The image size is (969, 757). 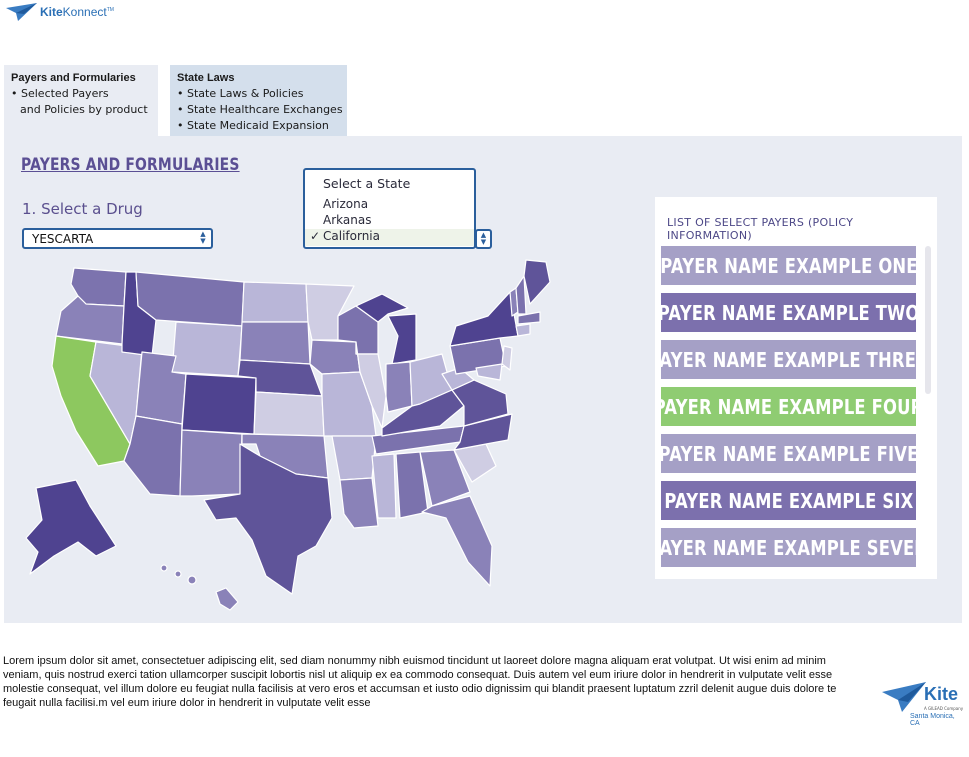 I want to click on logo-text: KiteKonnectTM, so click(x=77, y=12).